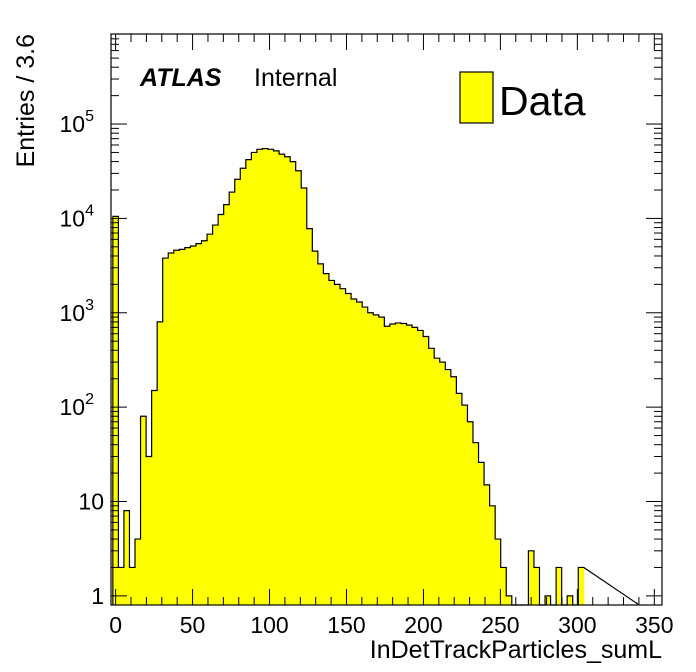  Describe the element at coordinates (516, 650) in the screenshot. I see `x-axis-title: InDetTrackParticles_sumL` at that location.